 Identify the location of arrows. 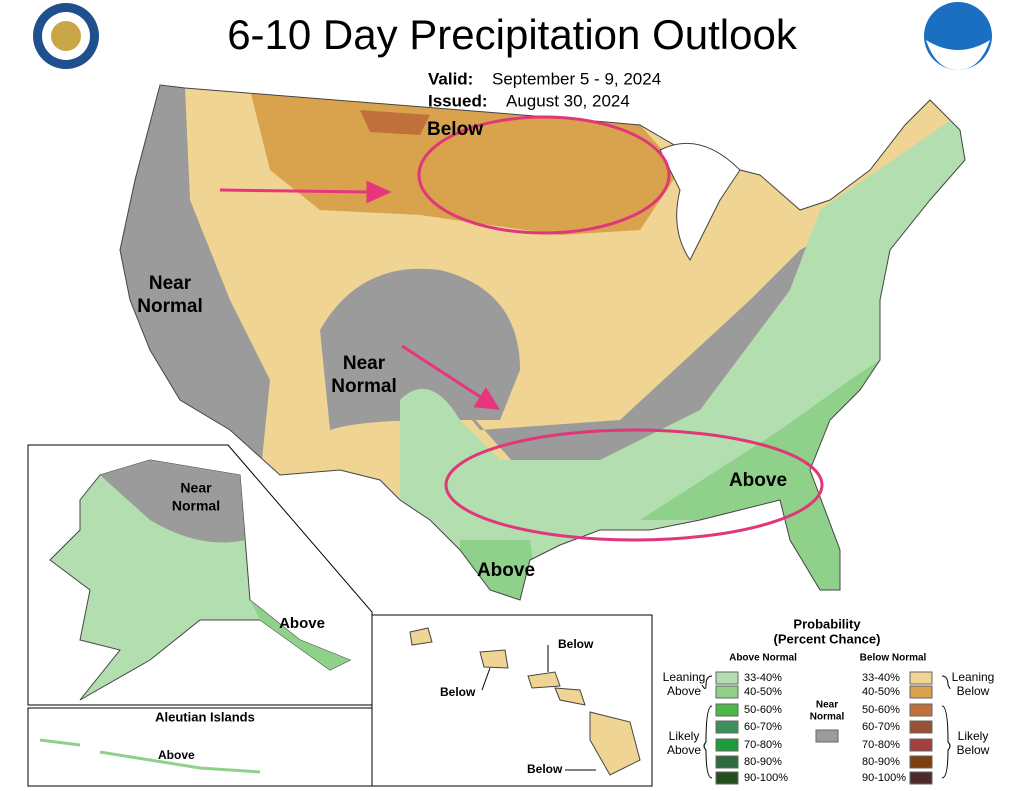
(359, 295).